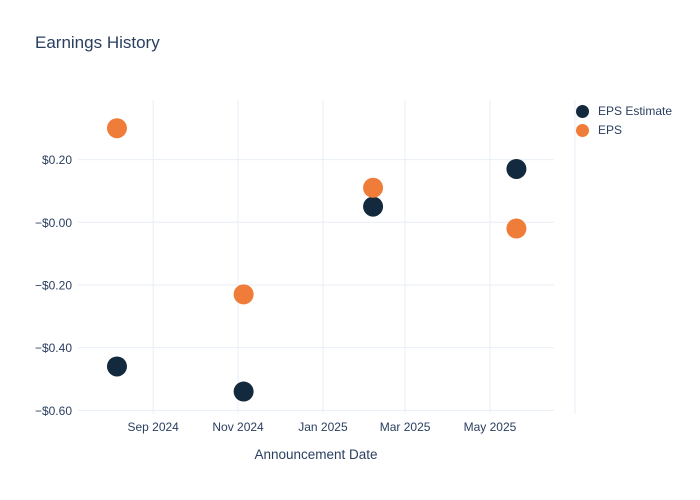 This screenshot has height=500, width=700. Describe the element at coordinates (405, 427) in the screenshot. I see `x-tick-label: Mar 2025` at that location.